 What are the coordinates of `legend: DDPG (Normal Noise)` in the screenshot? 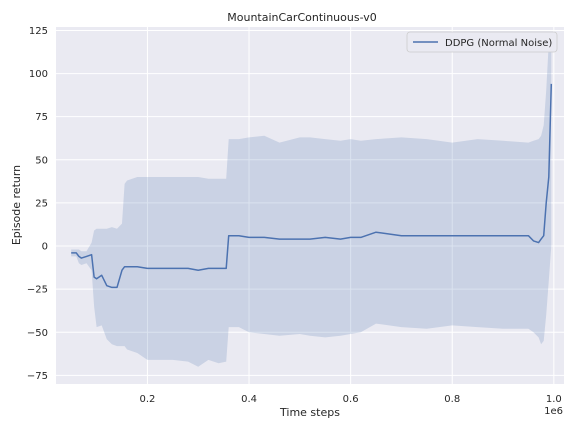 It's located at (482, 42).